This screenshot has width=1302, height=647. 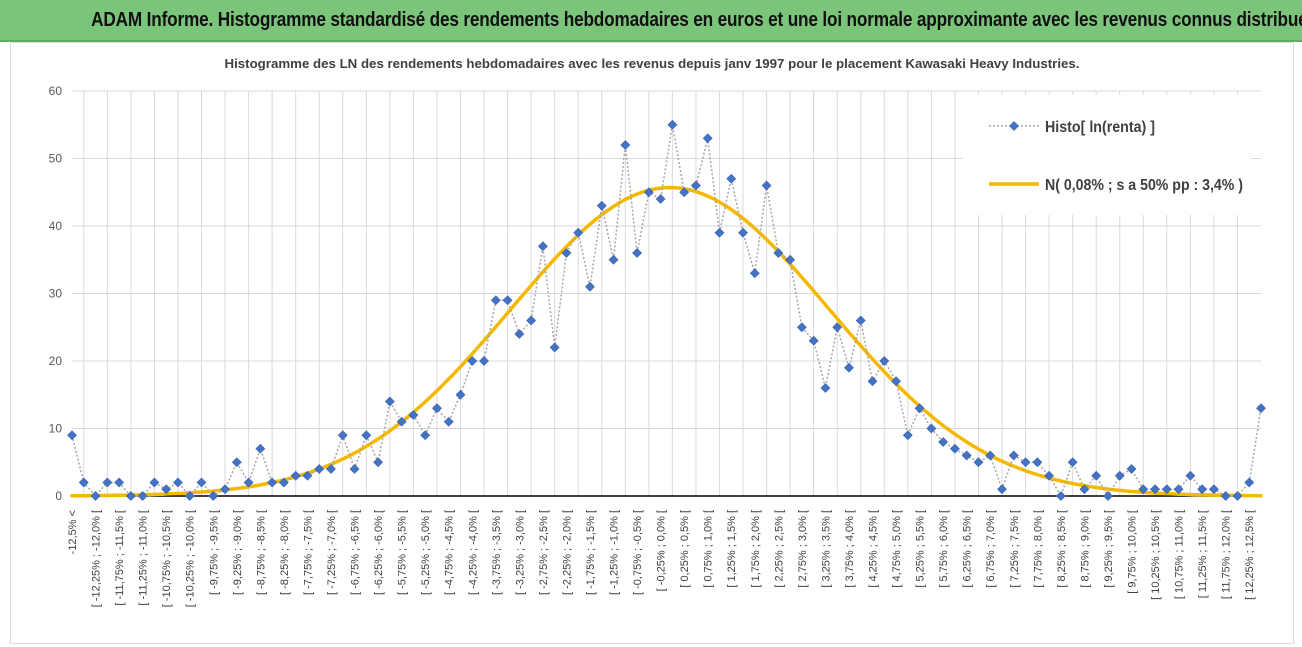 I want to click on y-tick-label: 50, so click(x=56, y=159).